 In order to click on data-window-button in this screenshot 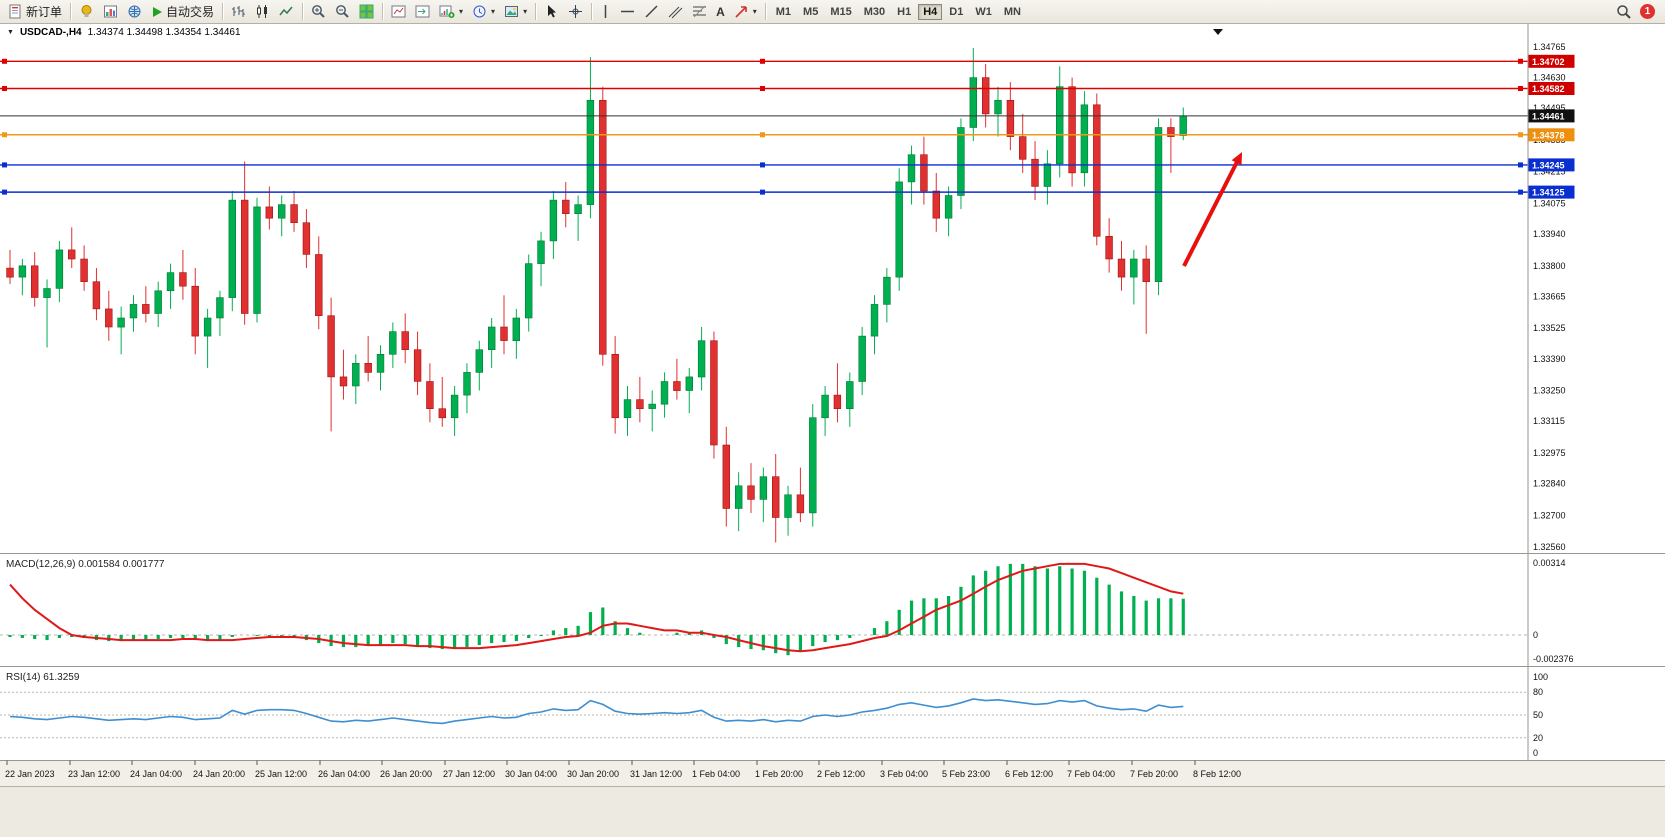, I will do `click(110, 11)`.